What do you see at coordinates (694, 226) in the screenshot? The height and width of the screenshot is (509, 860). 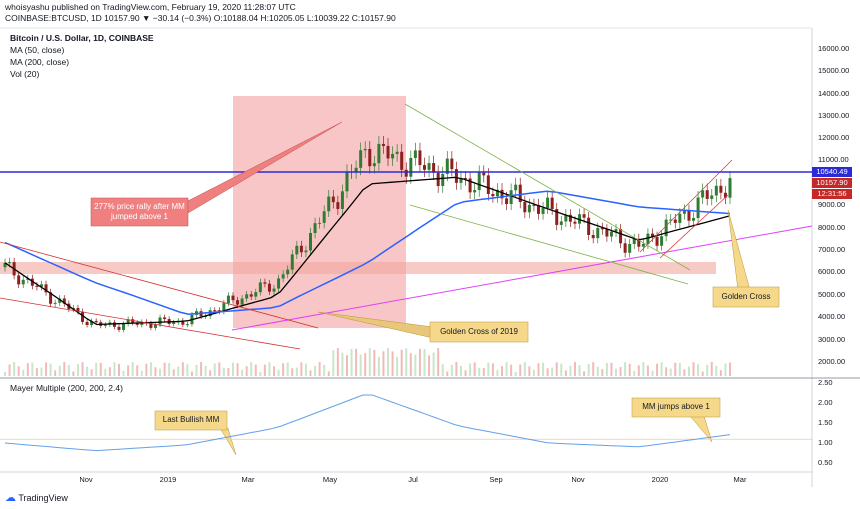 I see `channel-lower` at bounding box center [694, 226].